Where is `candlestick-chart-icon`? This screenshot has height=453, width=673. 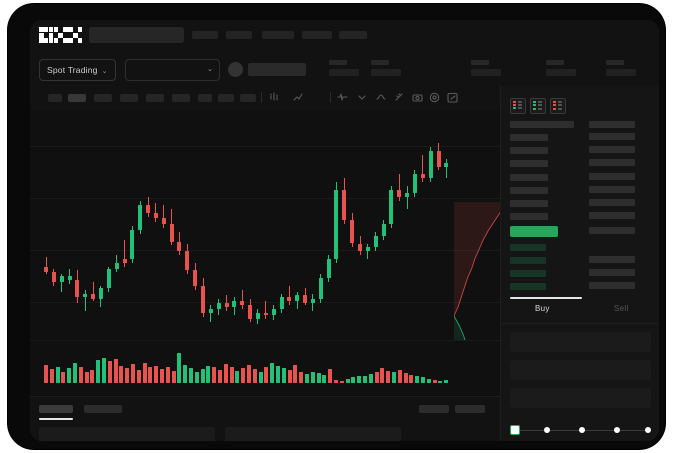 candlestick-chart-icon is located at coordinates (274, 97).